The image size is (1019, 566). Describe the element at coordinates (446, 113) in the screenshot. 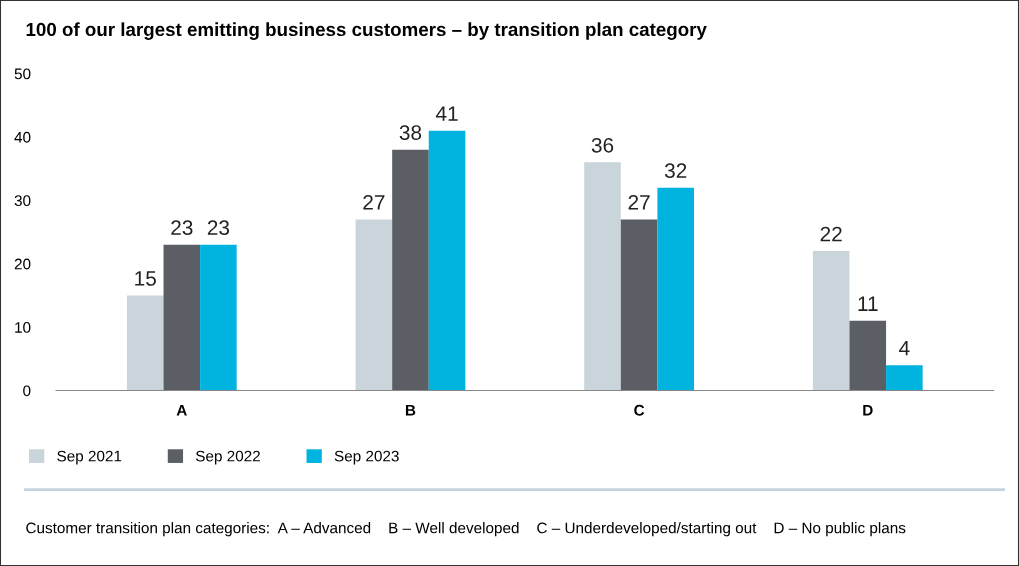

I see `data-label: 41` at that location.